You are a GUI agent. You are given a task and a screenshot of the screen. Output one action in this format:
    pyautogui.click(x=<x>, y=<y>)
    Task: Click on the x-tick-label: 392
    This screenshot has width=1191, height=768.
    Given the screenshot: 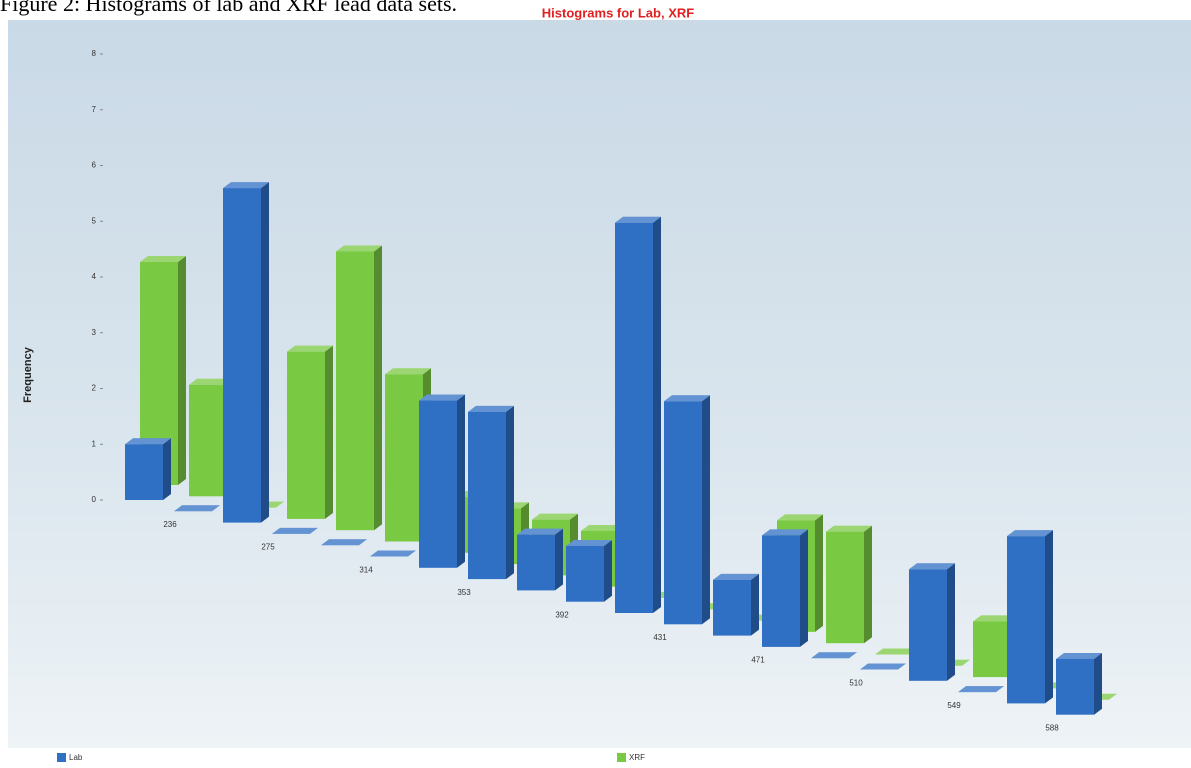 What is the action you would take?
    pyautogui.click(x=562, y=615)
    